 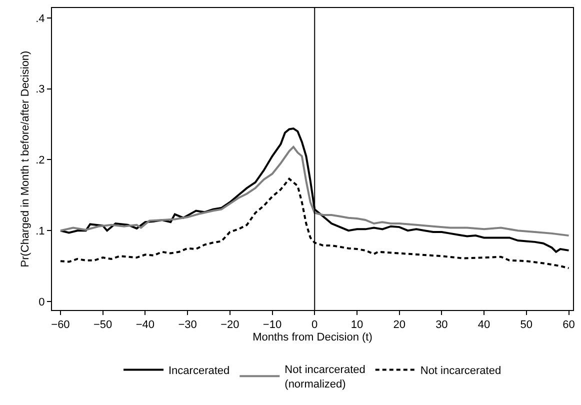 What do you see at coordinates (145, 325) in the screenshot?
I see `x-tick-label: −40` at bounding box center [145, 325].